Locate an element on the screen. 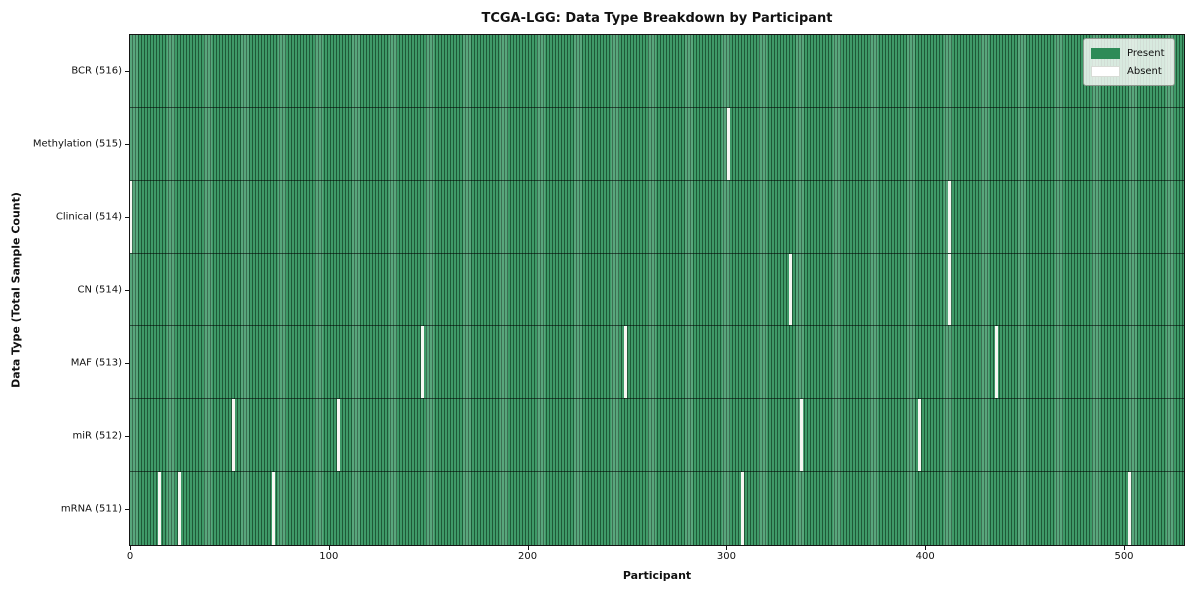 This screenshot has height=600, width=1200. absent-swatch-icon is located at coordinates (1105, 71).